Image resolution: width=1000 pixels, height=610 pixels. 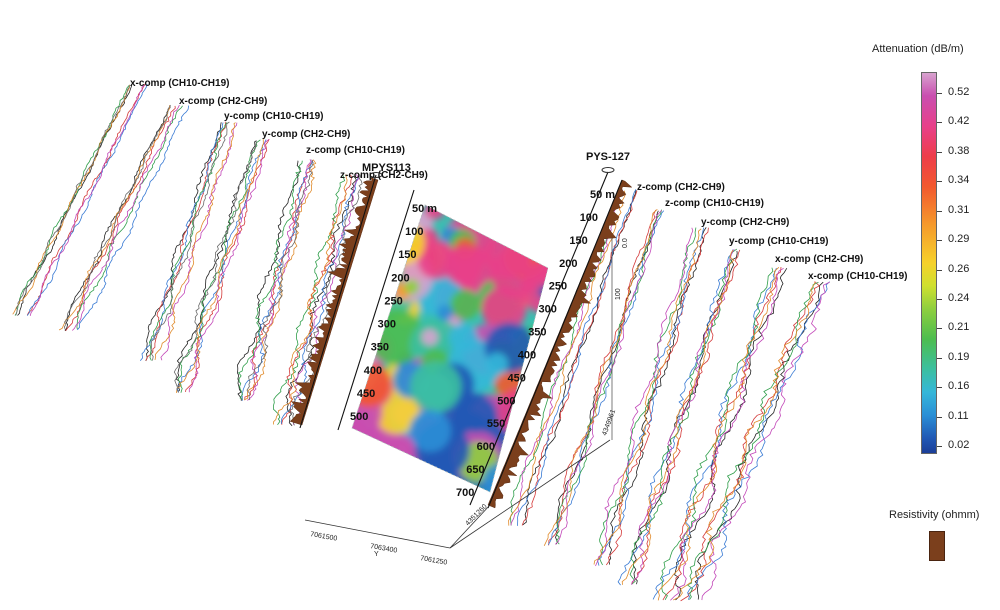 I want to click on right-depth-label: 350, so click(x=537, y=333).